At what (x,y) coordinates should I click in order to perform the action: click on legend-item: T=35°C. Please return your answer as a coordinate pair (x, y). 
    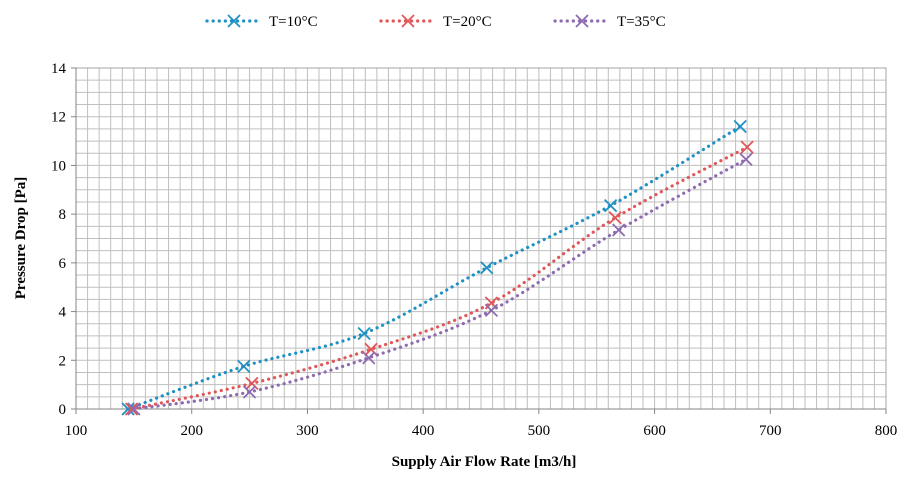
    Looking at the image, I should click on (609, 22).